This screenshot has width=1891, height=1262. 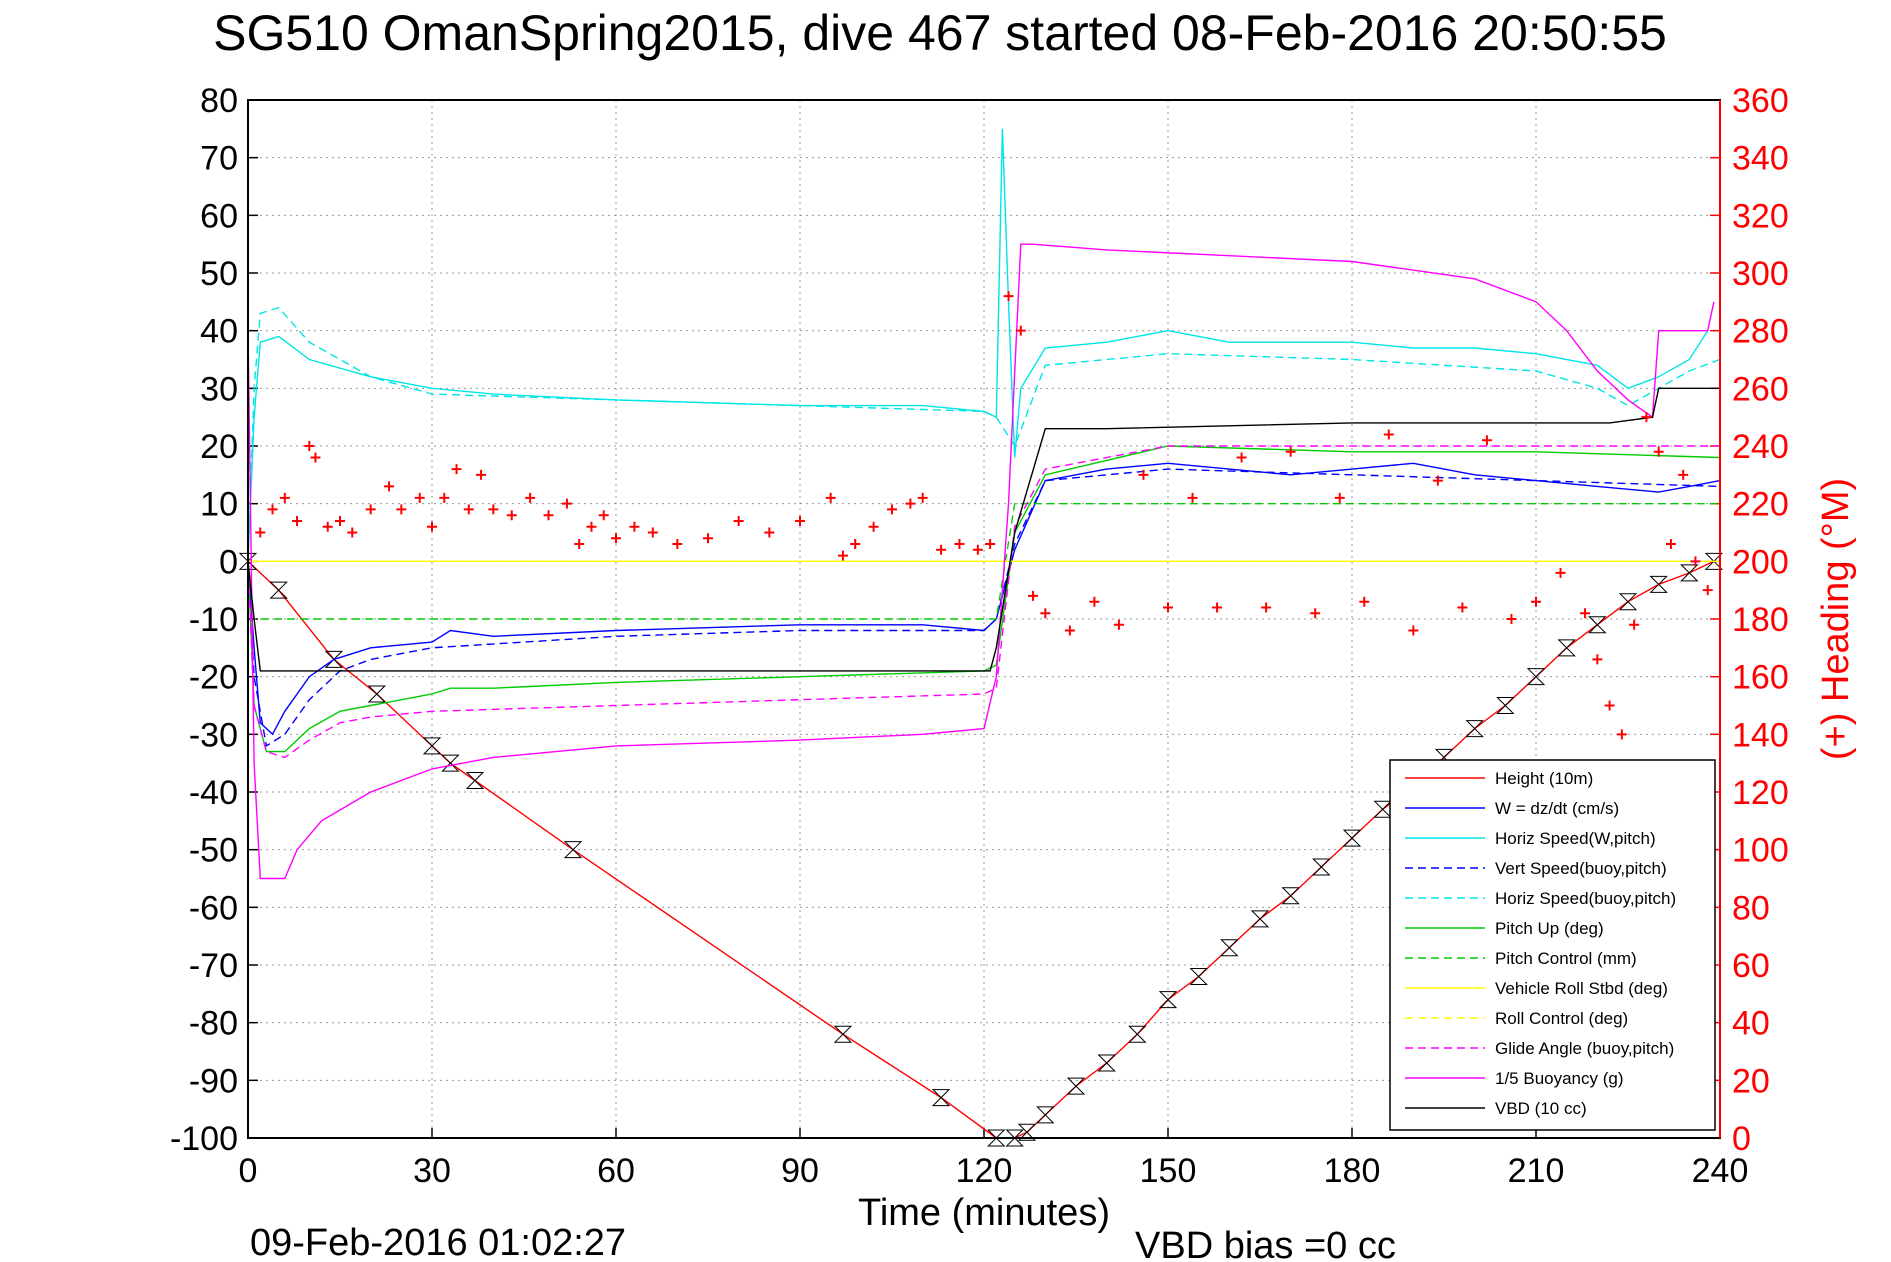 What do you see at coordinates (1760, 562) in the screenshot?
I see `y2-tick-label: 200` at bounding box center [1760, 562].